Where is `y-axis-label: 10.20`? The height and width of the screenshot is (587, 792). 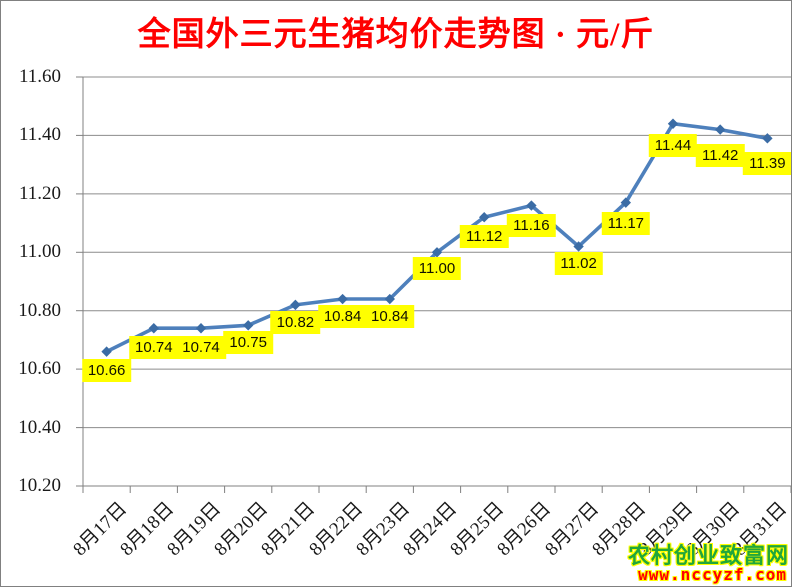 y-axis-label: 10.20 is located at coordinates (39, 485).